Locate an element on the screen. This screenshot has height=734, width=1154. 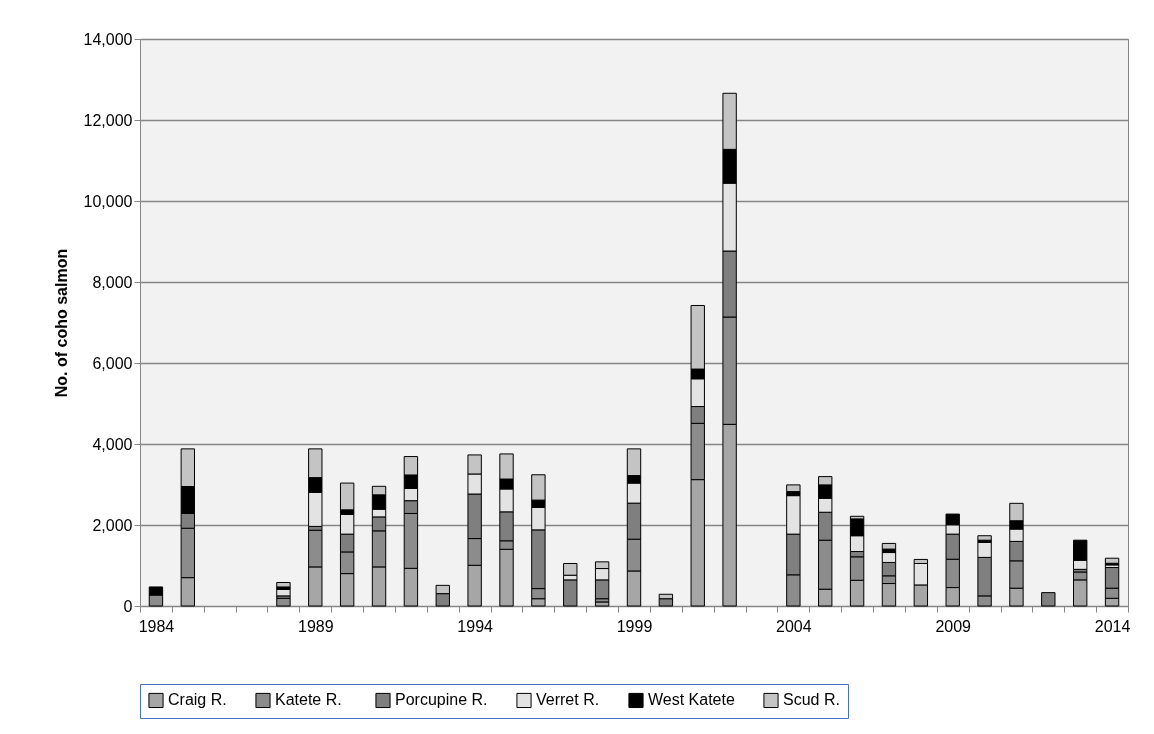
x-tick-label: 2014 is located at coordinates (1112, 626).